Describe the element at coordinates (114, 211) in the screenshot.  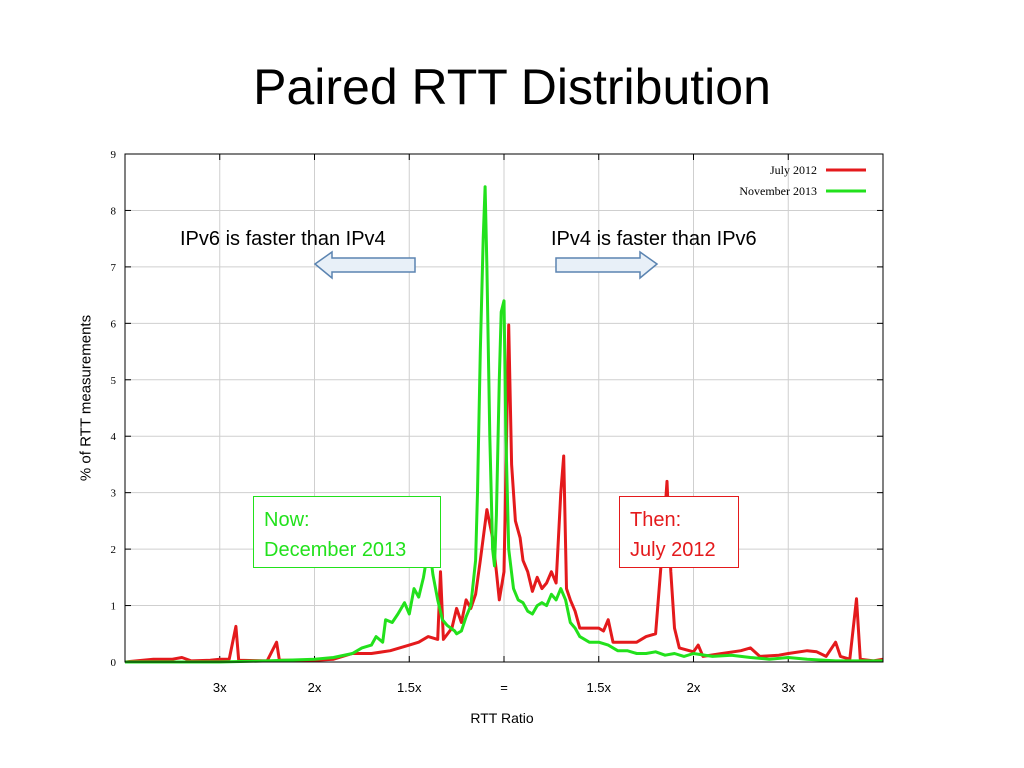
I see `y-tick-label: 8` at that location.